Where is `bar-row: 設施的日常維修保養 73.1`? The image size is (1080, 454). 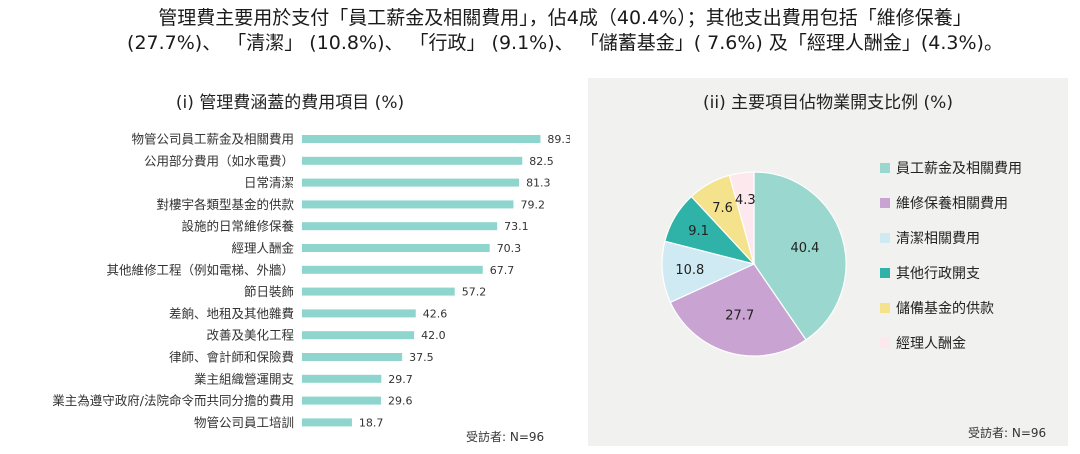
bar-row: 設施的日常維修保養 73.1 is located at coordinates (354, 226).